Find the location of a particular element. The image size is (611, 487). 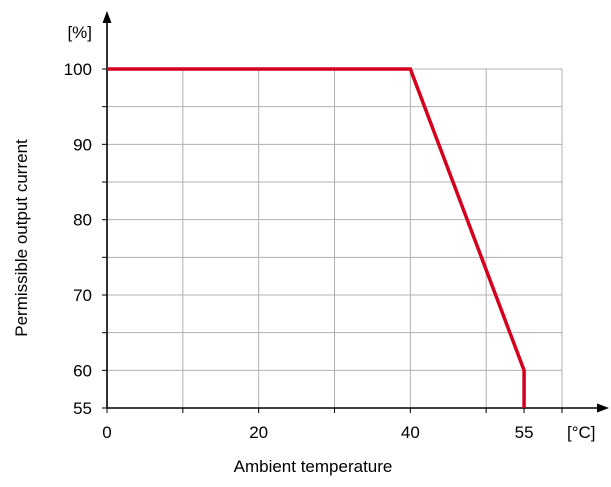

x-unit-label: [°C] is located at coordinates (581, 432).